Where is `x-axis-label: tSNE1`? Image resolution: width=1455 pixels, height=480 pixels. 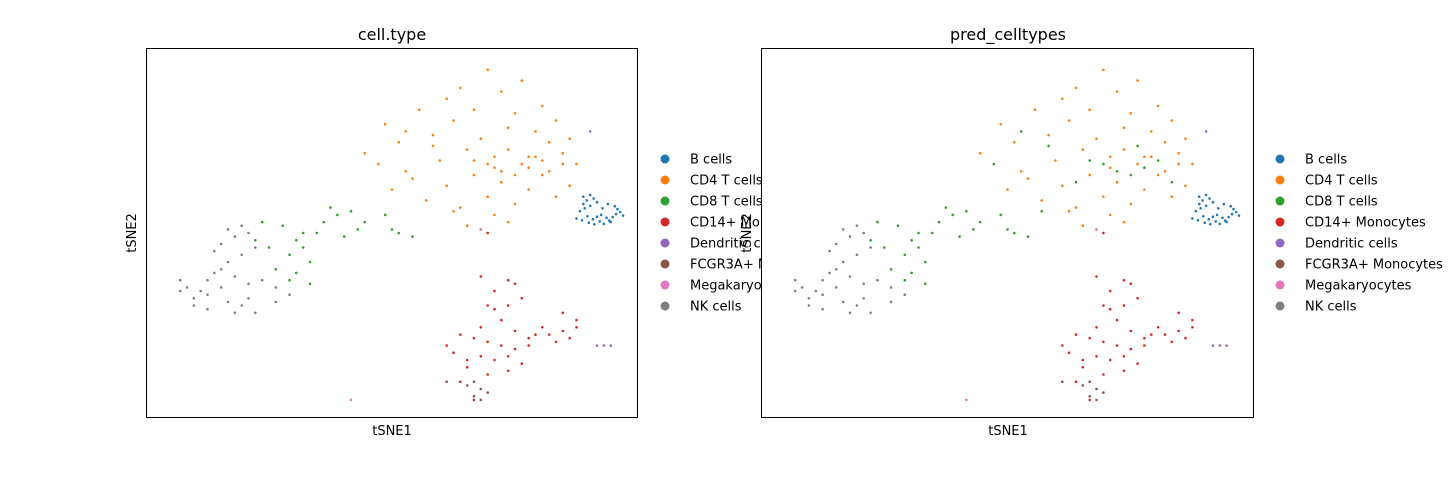
x-axis-label: tSNE1 is located at coordinates (392, 431).